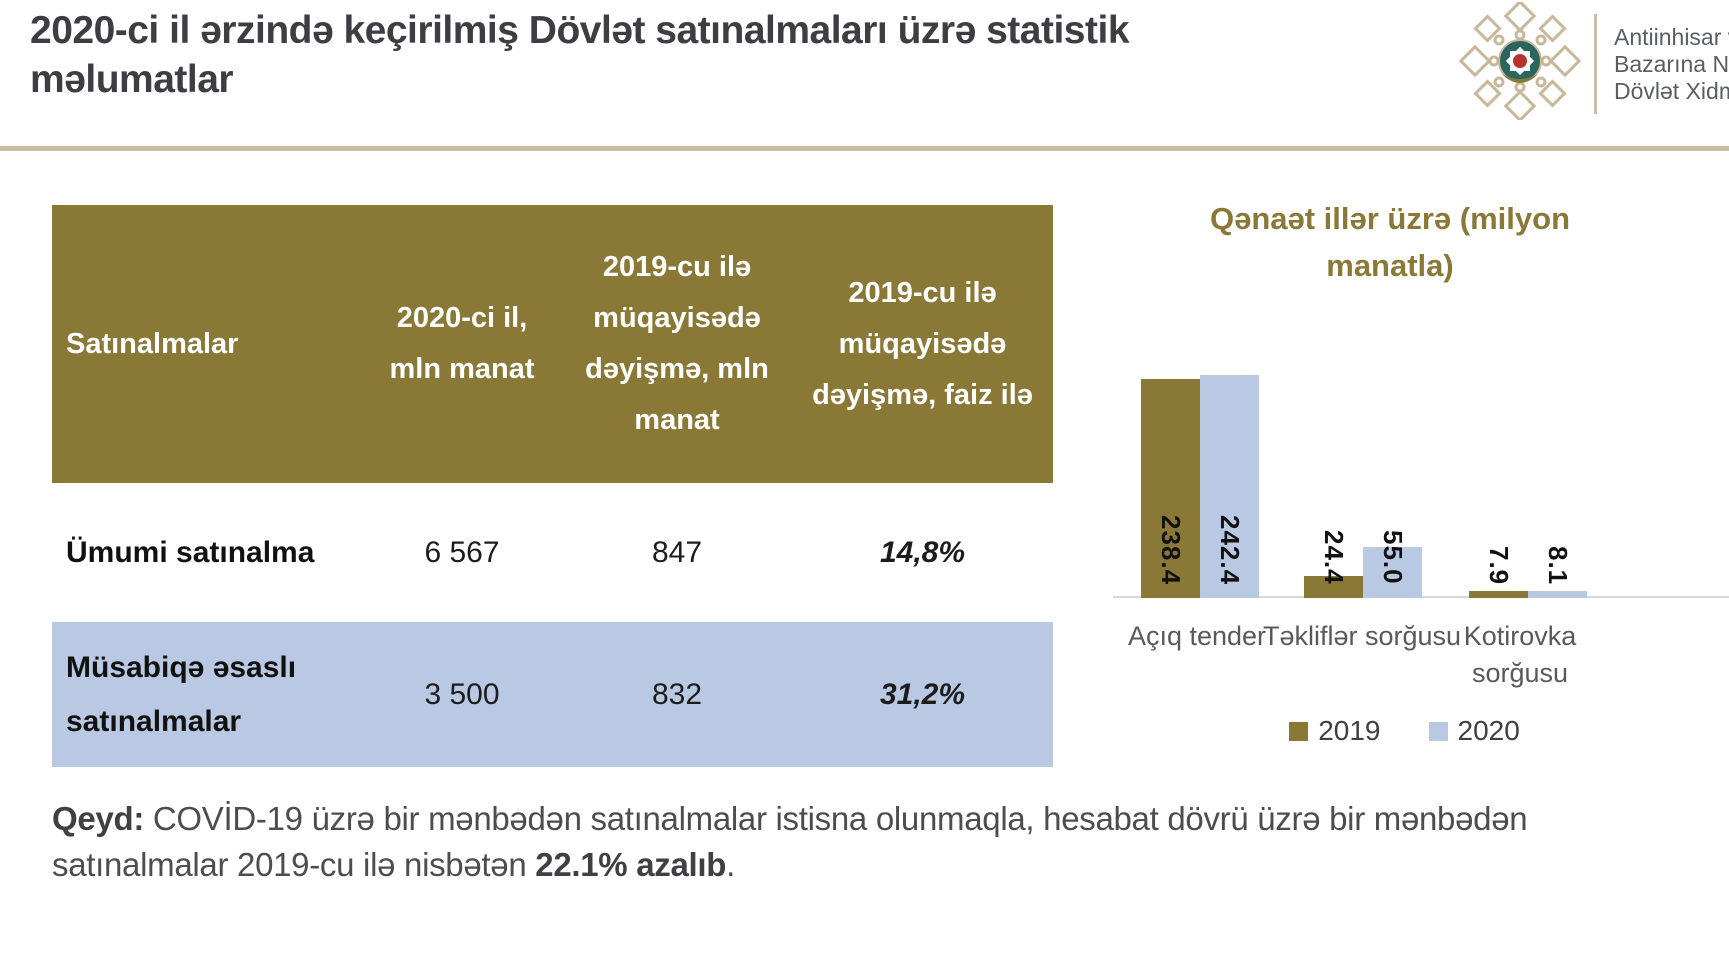 The image size is (1729, 953). I want to click on row-change-mln: 832, so click(677, 694).